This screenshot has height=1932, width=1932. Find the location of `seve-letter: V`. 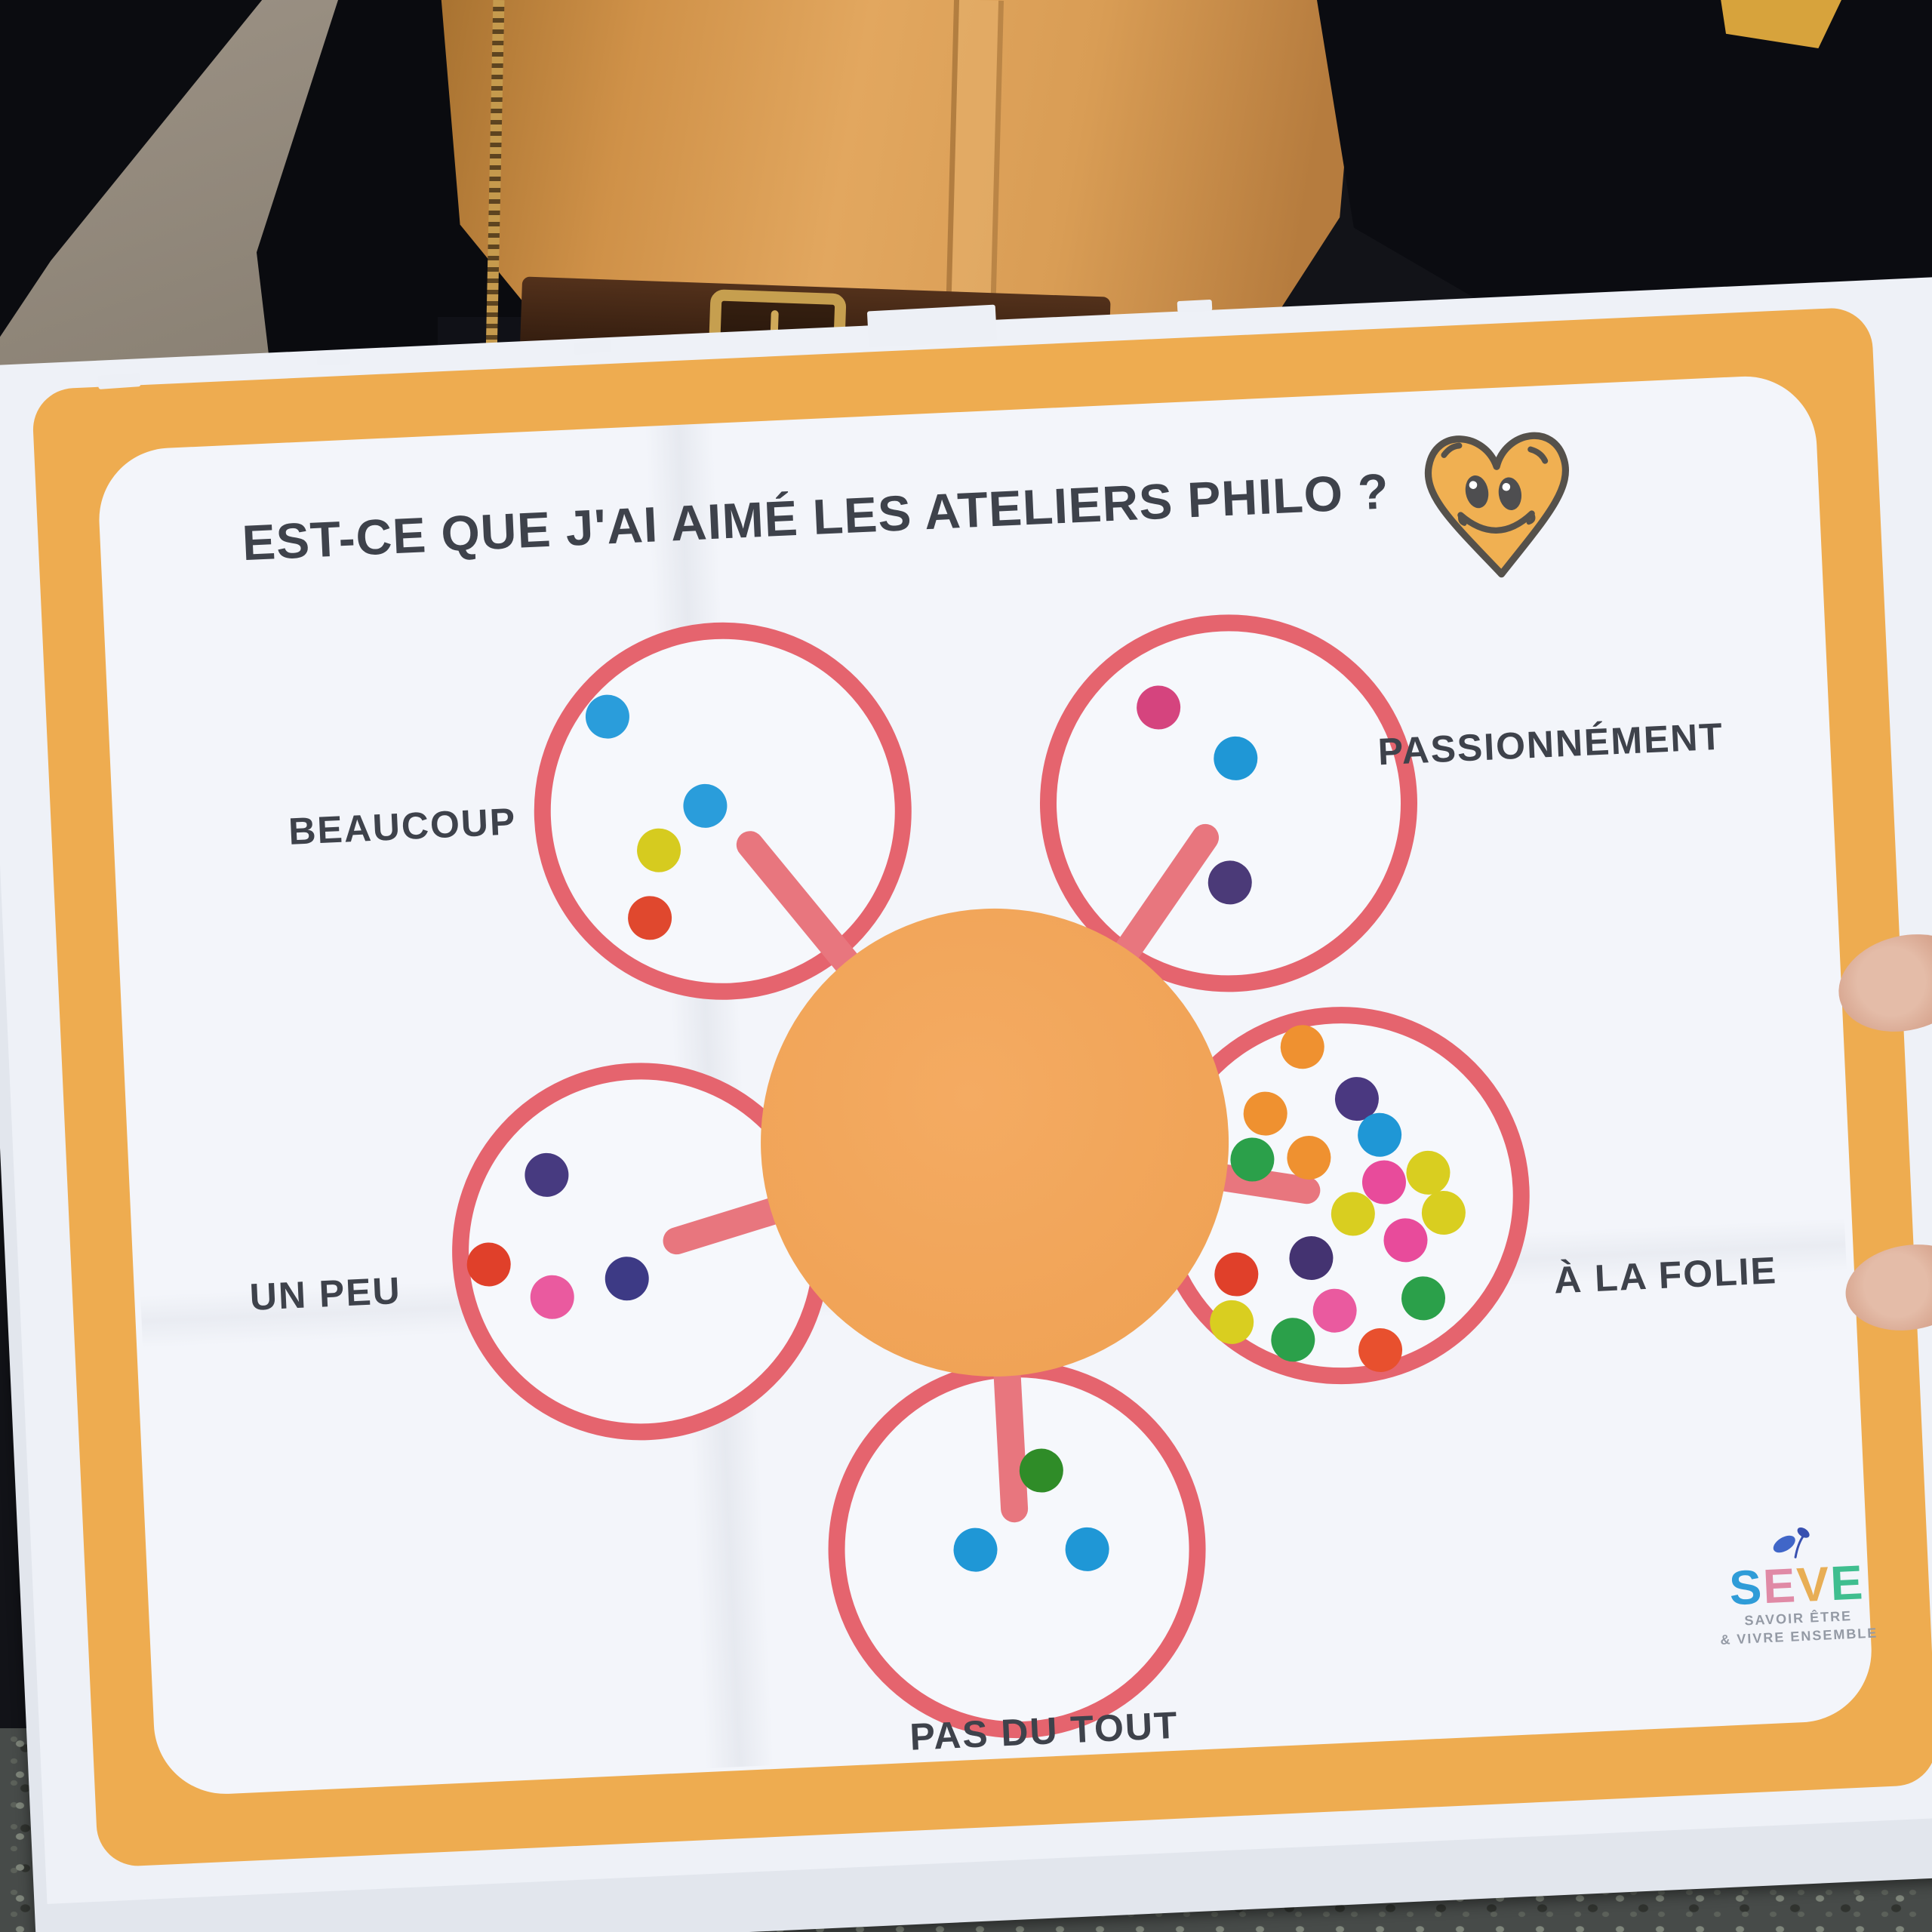

seve-letter: V is located at coordinates (1813, 1584).